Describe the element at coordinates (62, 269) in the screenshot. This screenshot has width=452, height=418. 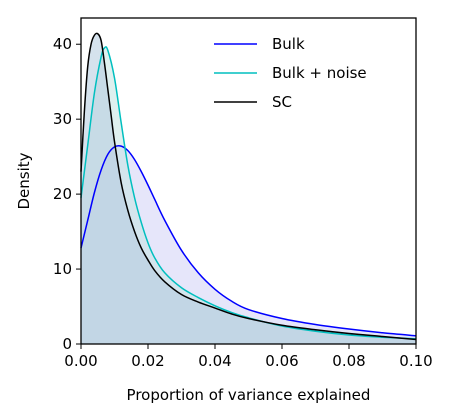
I see `y-tick-label: 10` at that location.